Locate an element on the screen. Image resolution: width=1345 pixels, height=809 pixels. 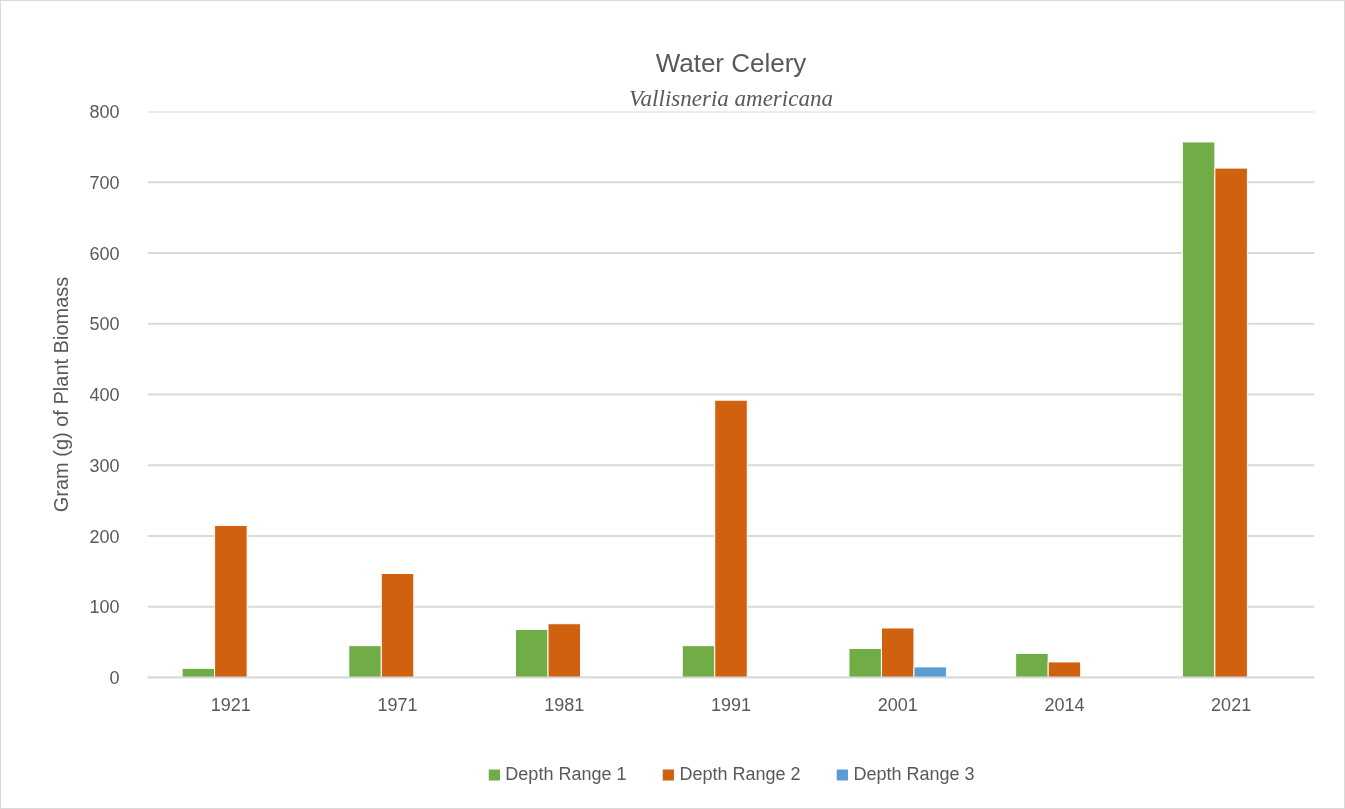
y-tick-label: 0 is located at coordinates (114, 678).